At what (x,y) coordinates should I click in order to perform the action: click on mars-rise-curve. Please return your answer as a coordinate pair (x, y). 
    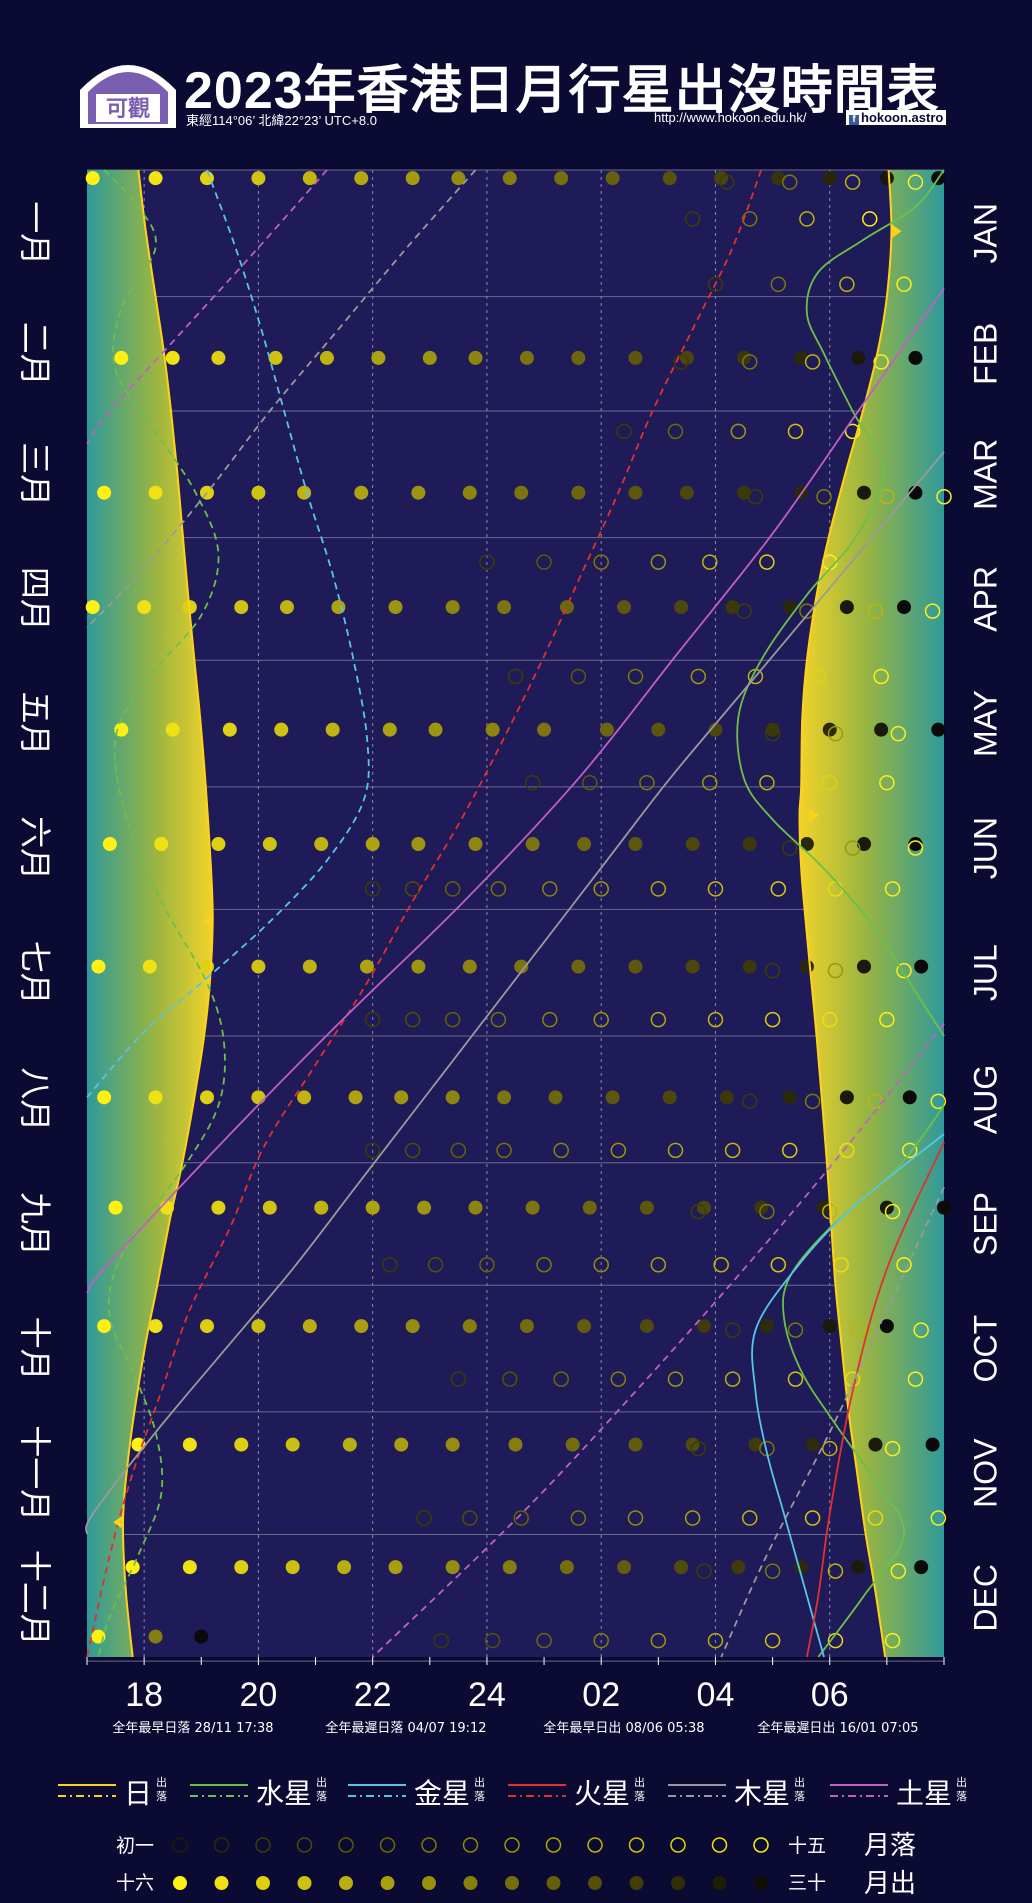
    Looking at the image, I should click on (875, 1399).